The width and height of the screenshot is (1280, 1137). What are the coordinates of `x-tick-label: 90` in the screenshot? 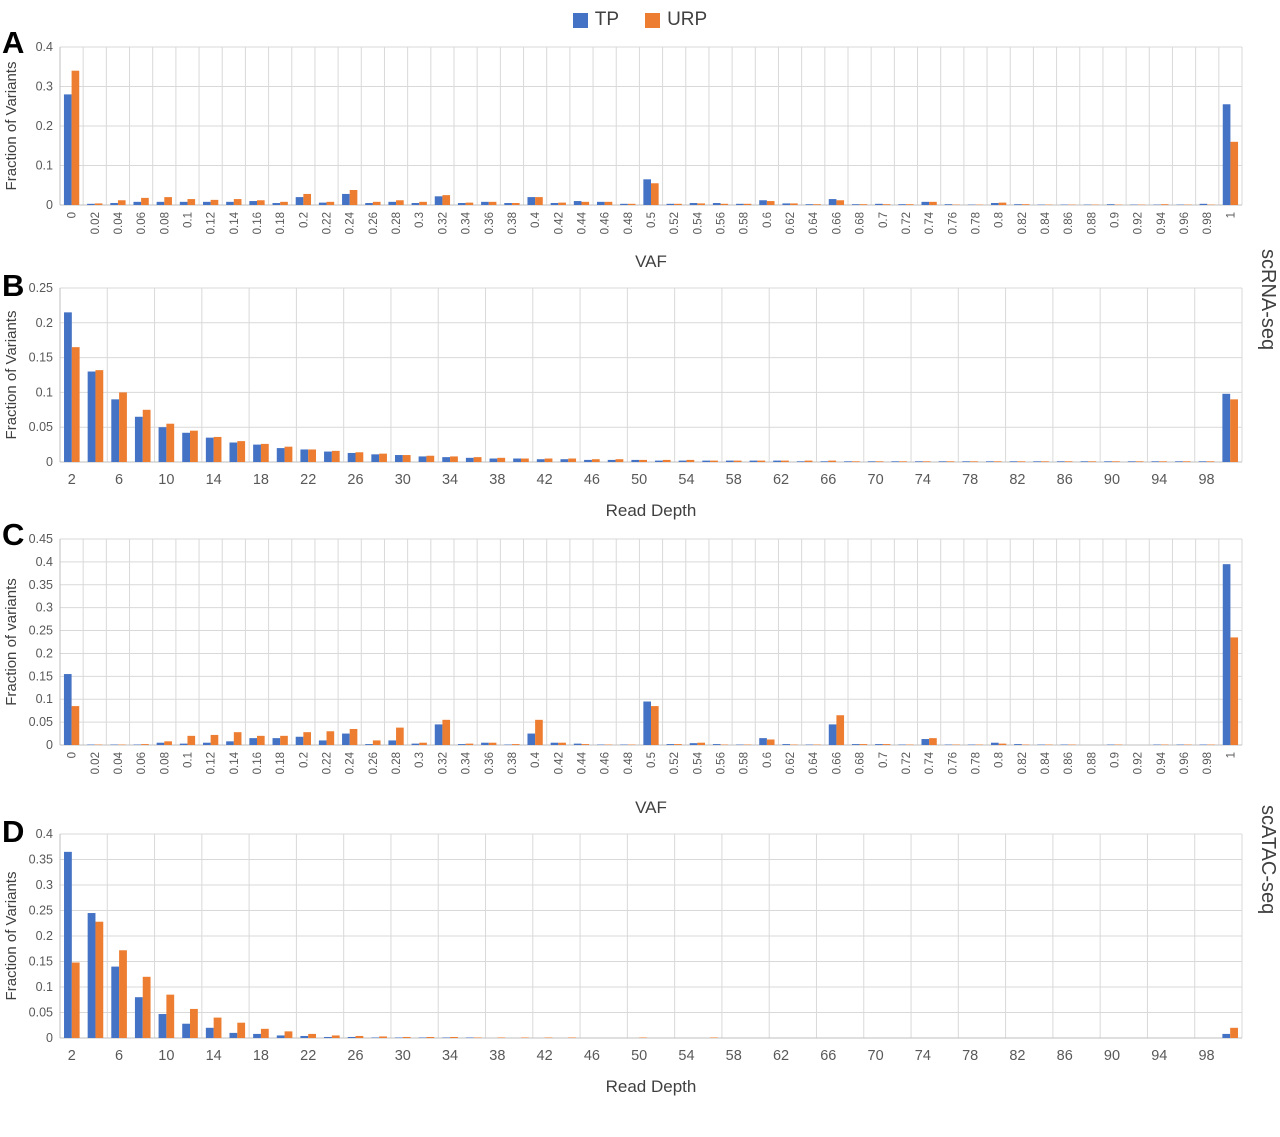 It's located at (1112, 1056).